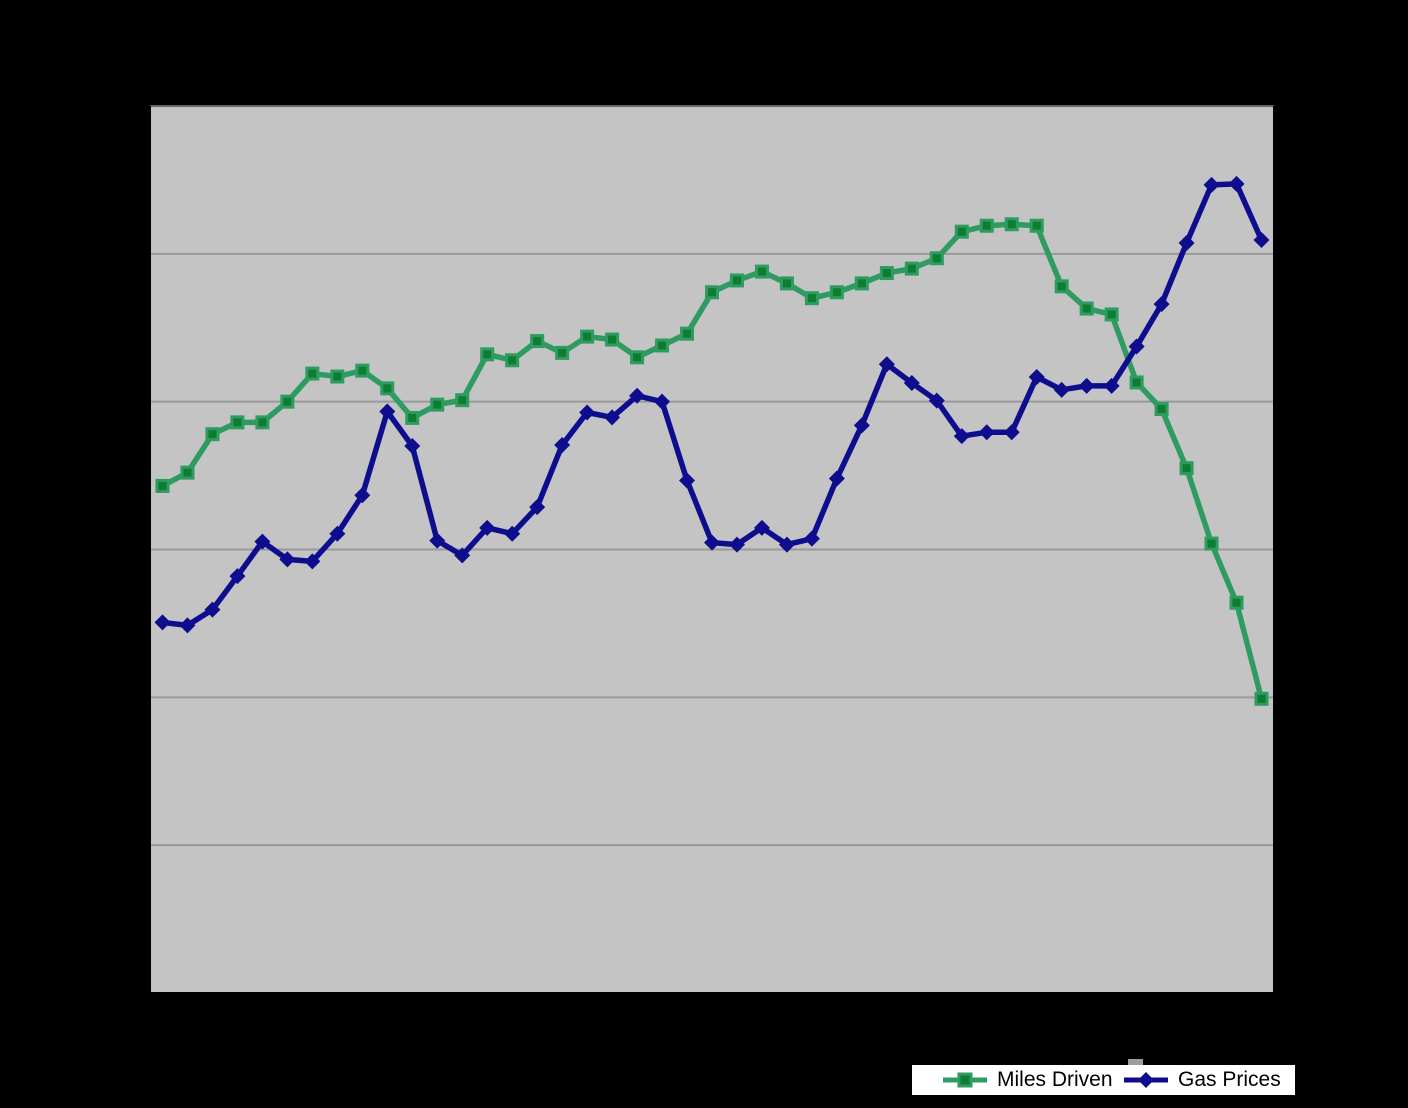 This screenshot has width=1408, height=1108. I want to click on gas-prices-legend-marker-icon, so click(1146, 1080).